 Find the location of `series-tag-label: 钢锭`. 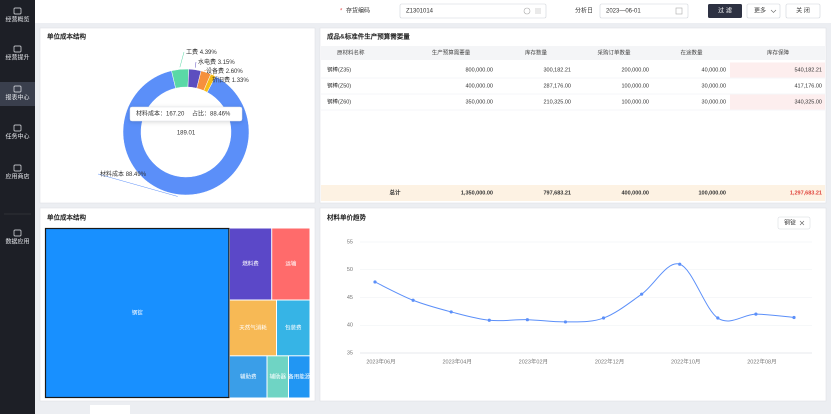

series-tag-label: 钢锭 is located at coordinates (790, 223).